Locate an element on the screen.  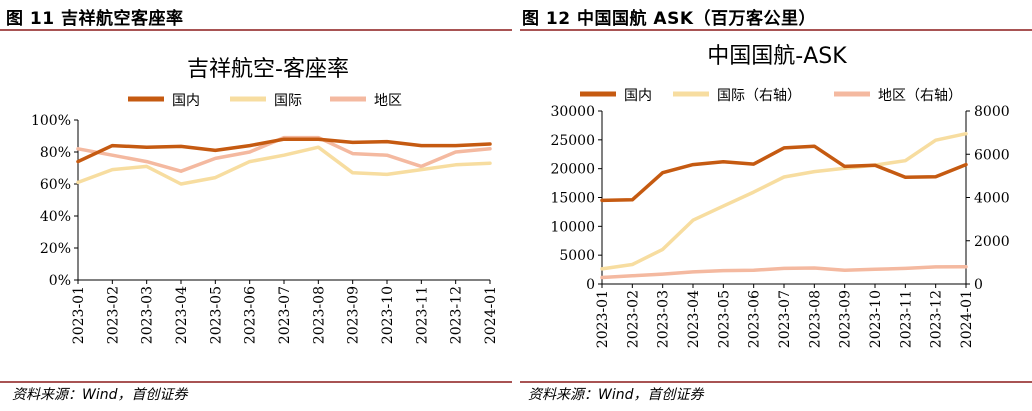
left-axis-tick-label: 15000 is located at coordinates (572, 199).